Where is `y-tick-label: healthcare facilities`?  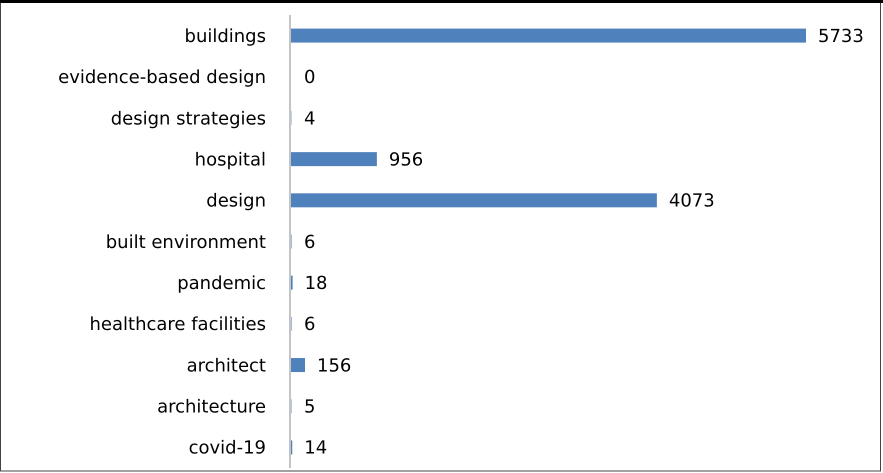
y-tick-label: healthcare facilities is located at coordinates (178, 325).